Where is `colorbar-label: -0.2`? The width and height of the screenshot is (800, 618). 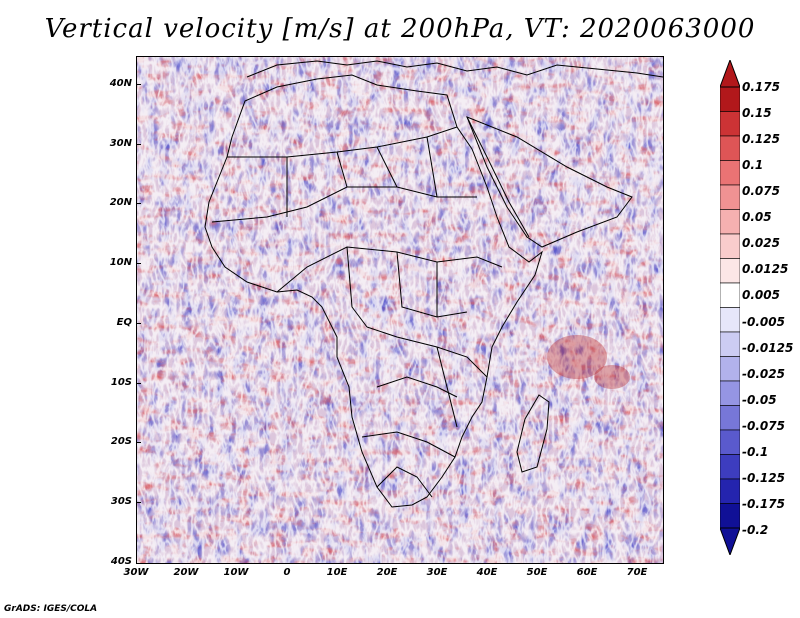 colorbar-label: -0.2 is located at coordinates (755, 530).